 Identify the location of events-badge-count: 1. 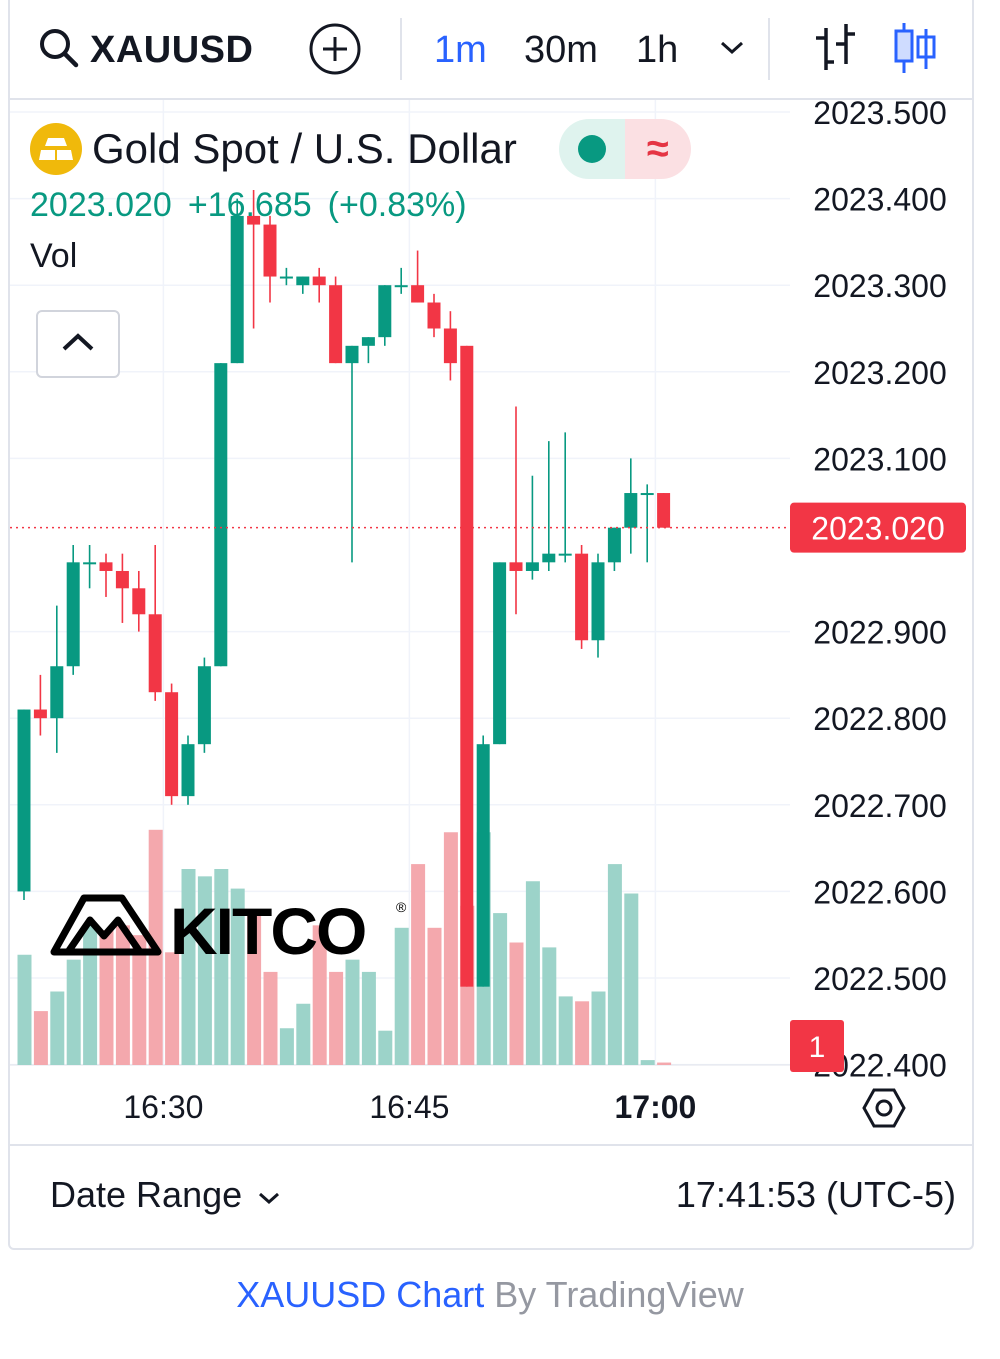
(817, 1047).